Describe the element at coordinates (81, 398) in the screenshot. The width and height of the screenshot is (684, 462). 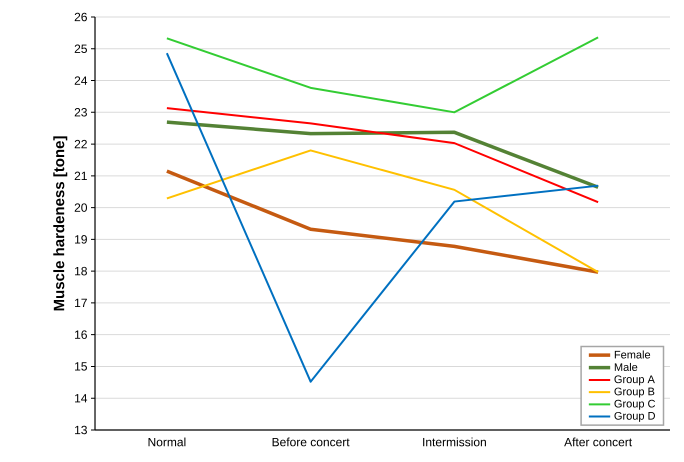
I see `y-tick-label: 14` at that location.